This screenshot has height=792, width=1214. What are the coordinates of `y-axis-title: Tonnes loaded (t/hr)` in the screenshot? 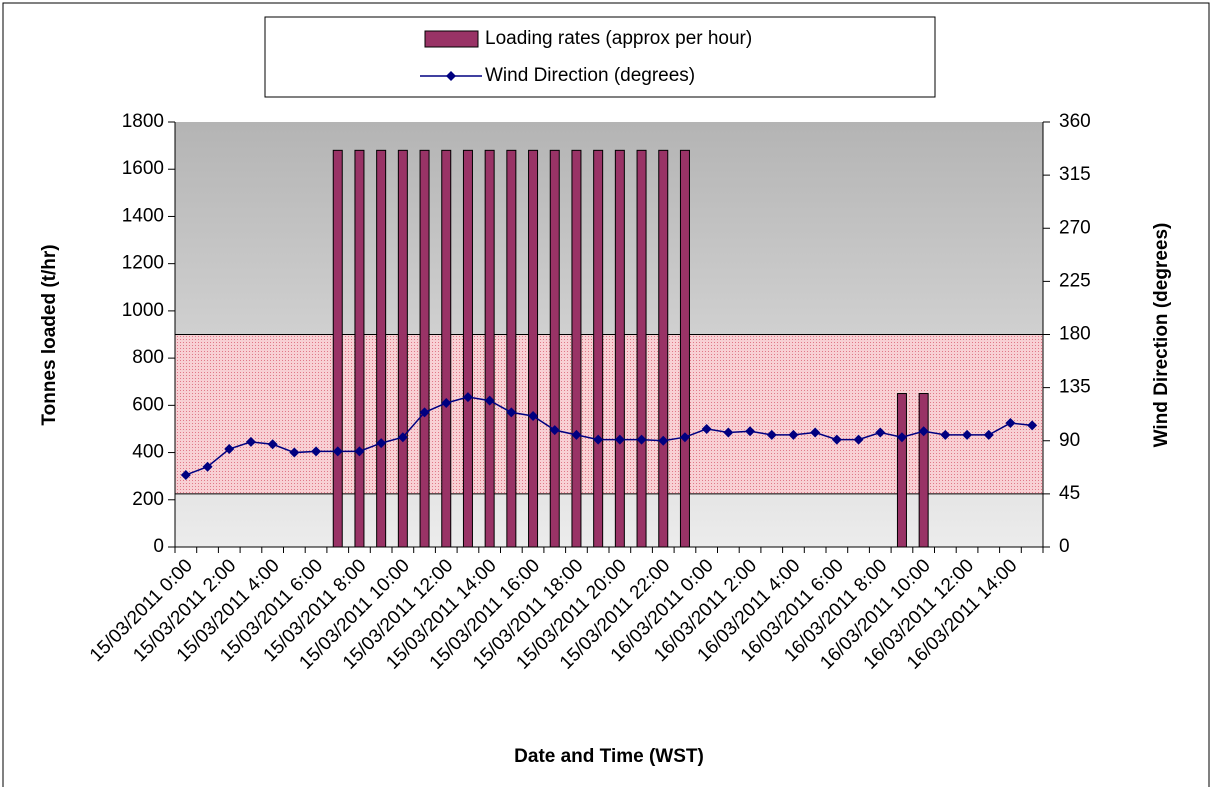 It's located at (49, 334).